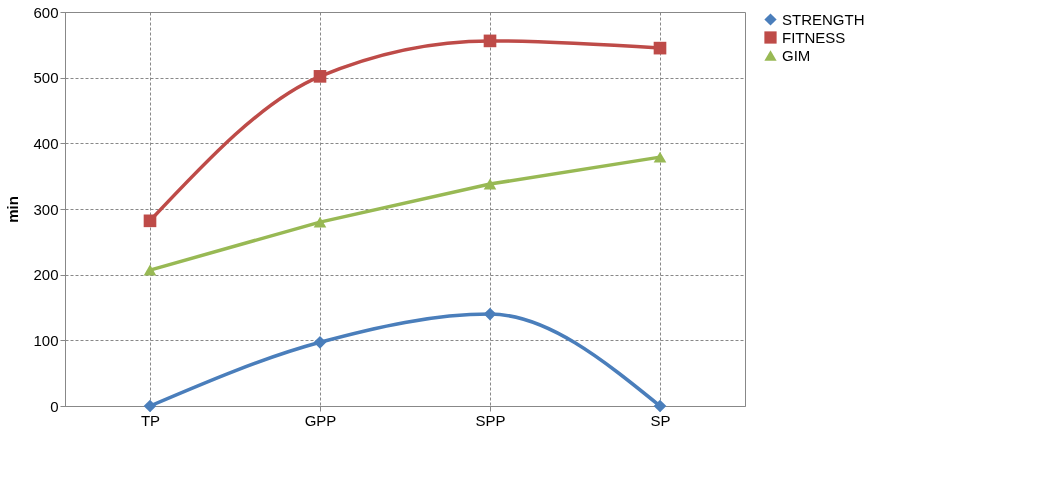  I want to click on y-tick-label: 100, so click(46, 340).